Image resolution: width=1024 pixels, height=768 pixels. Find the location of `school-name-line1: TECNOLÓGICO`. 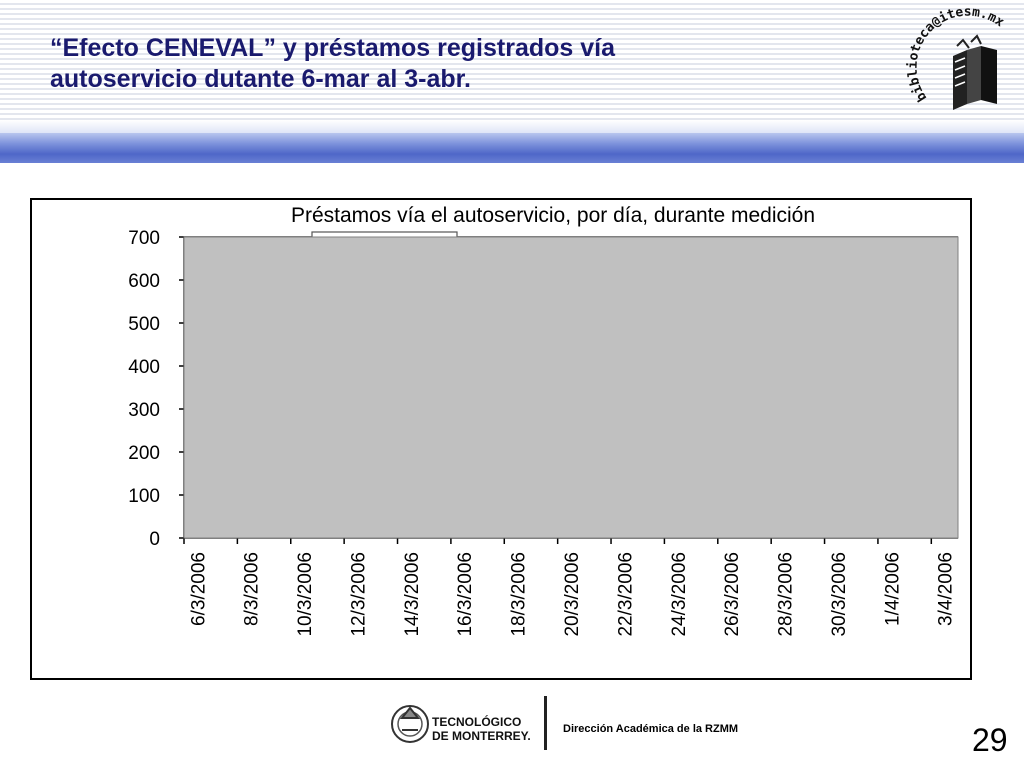

school-name-line1: TECNOLÓGICO is located at coordinates (476, 721).